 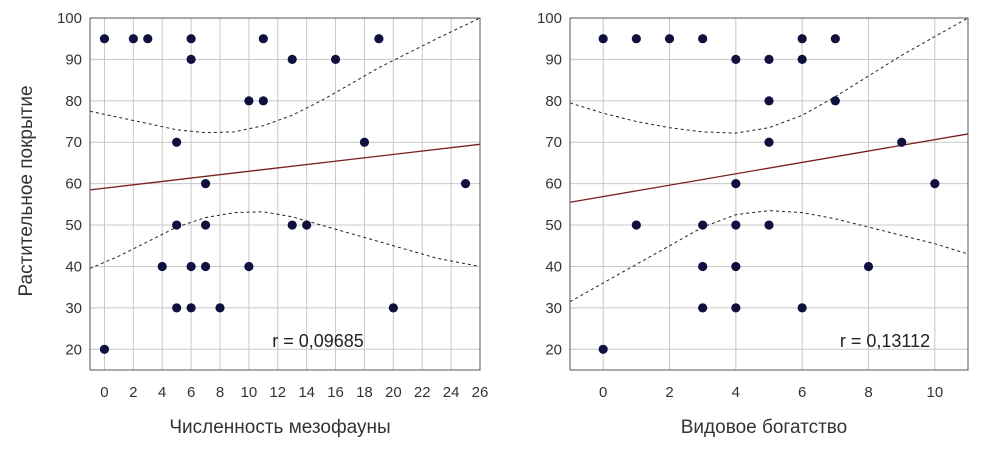 What do you see at coordinates (294, 392) in the screenshot?
I see `x-tick-labels: 0 2 4 6 8 10 12 14 16 18 20 22 24 26` at bounding box center [294, 392].